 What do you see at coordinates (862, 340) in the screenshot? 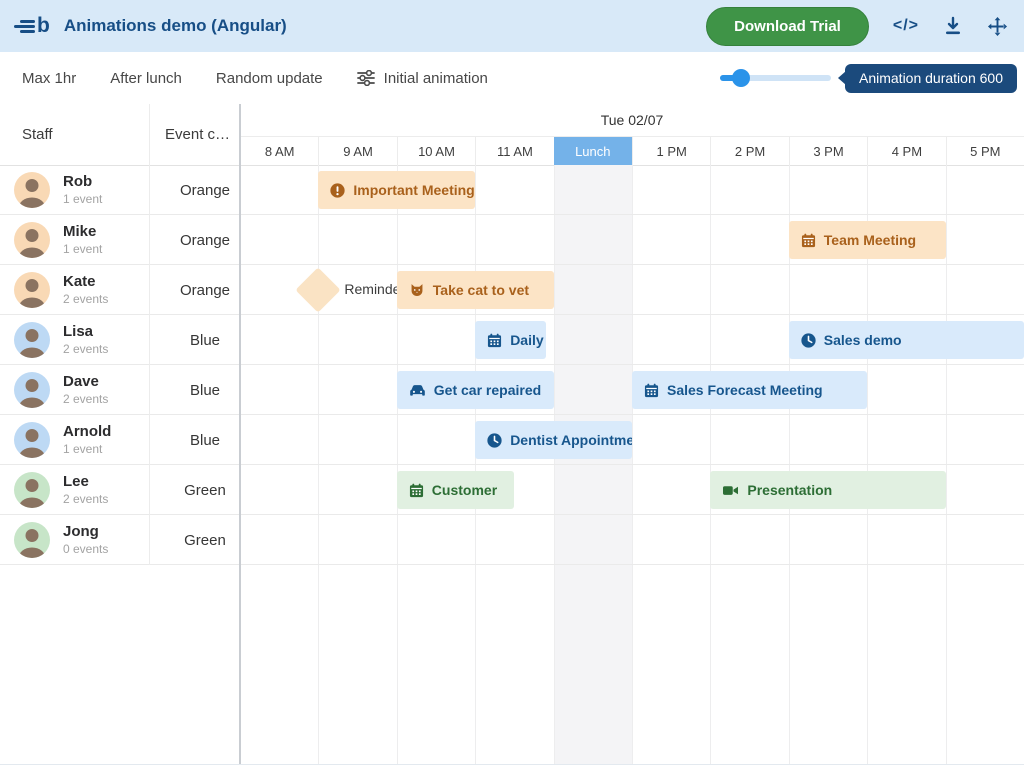
I see `event-label: Sales demo` at bounding box center [862, 340].